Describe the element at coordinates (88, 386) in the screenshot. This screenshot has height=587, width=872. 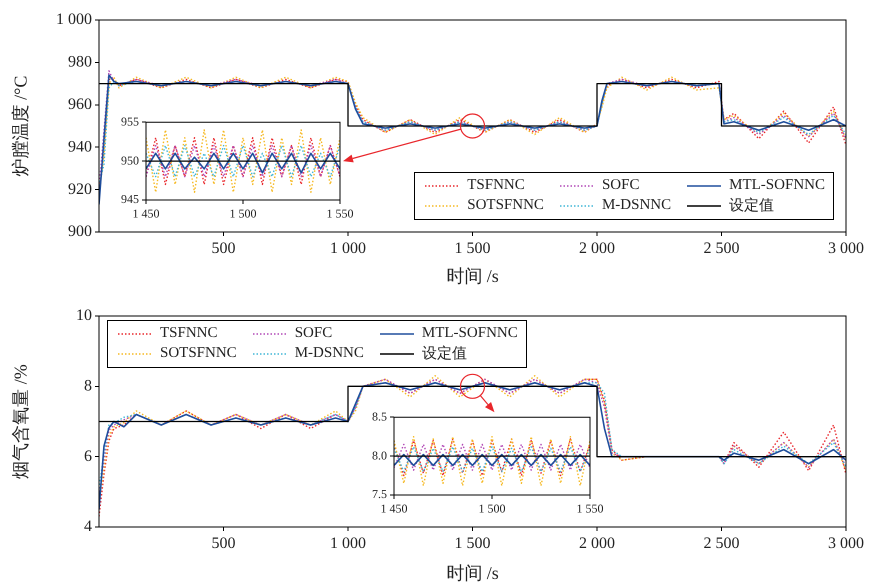
I see `y-tick-label: 8` at that location.